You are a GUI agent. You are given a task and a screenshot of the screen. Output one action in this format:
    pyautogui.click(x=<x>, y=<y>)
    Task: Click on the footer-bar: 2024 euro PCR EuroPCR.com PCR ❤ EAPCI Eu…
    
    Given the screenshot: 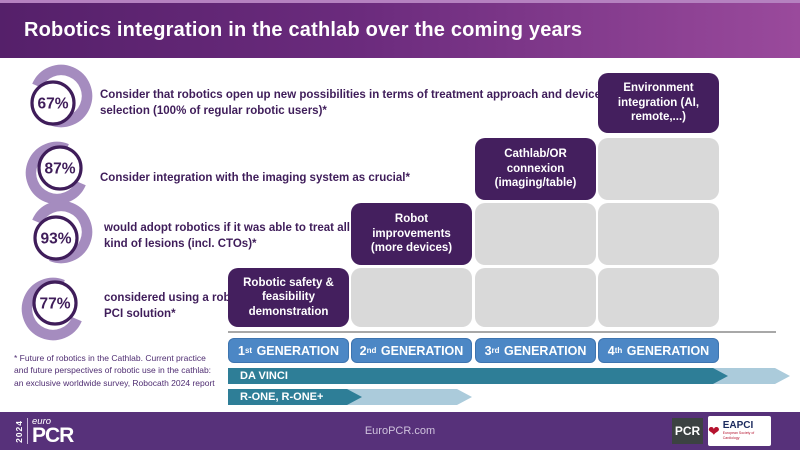 What is the action you would take?
    pyautogui.click(x=400, y=431)
    